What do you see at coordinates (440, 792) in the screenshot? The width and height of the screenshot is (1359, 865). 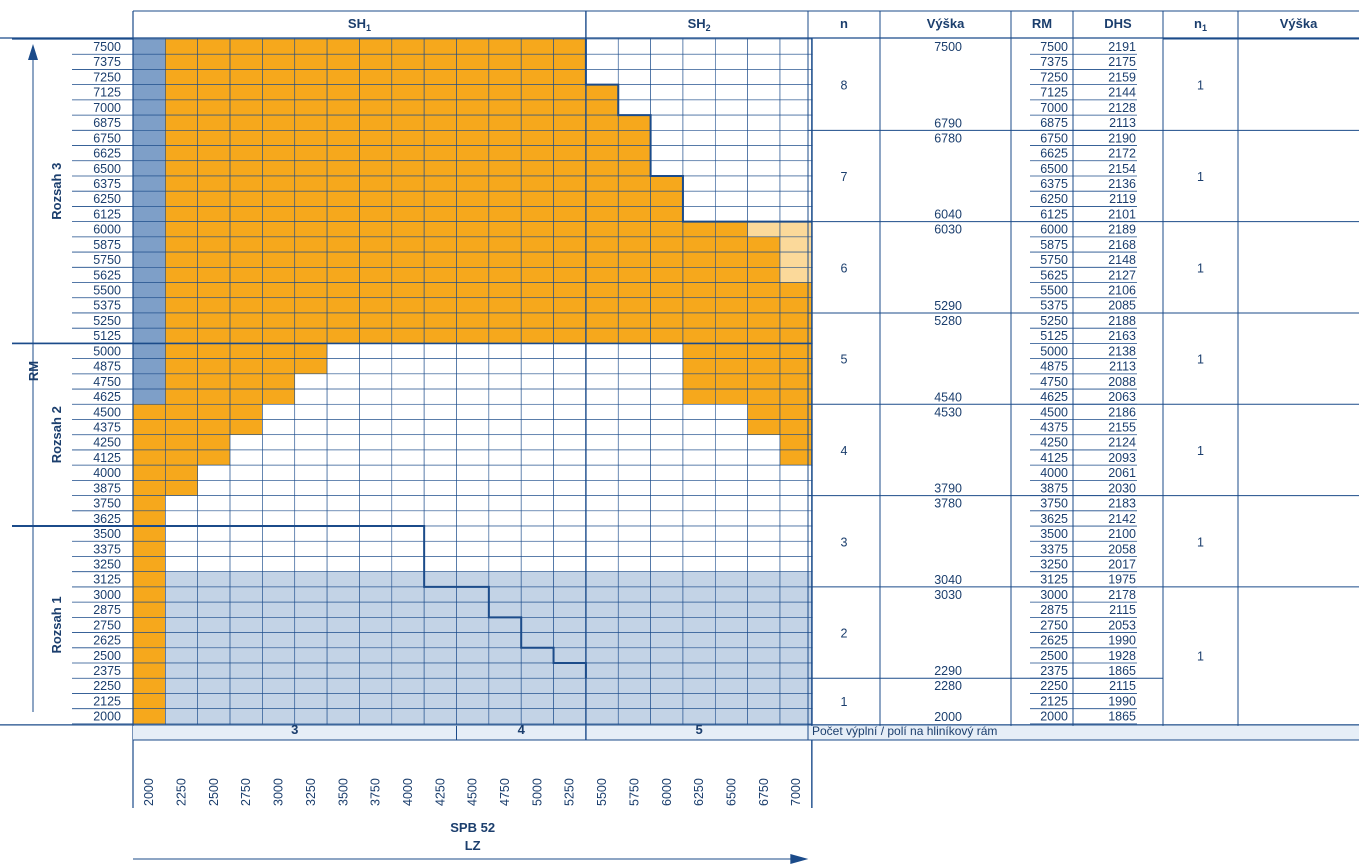 I see `x-tick-label: 4250` at bounding box center [440, 792].